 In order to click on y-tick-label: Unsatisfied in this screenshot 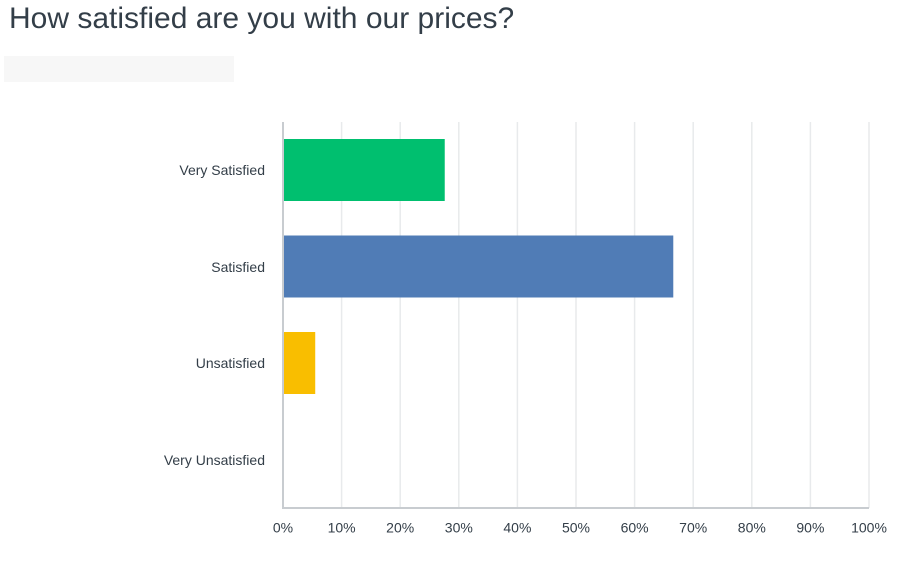, I will do `click(230, 363)`.